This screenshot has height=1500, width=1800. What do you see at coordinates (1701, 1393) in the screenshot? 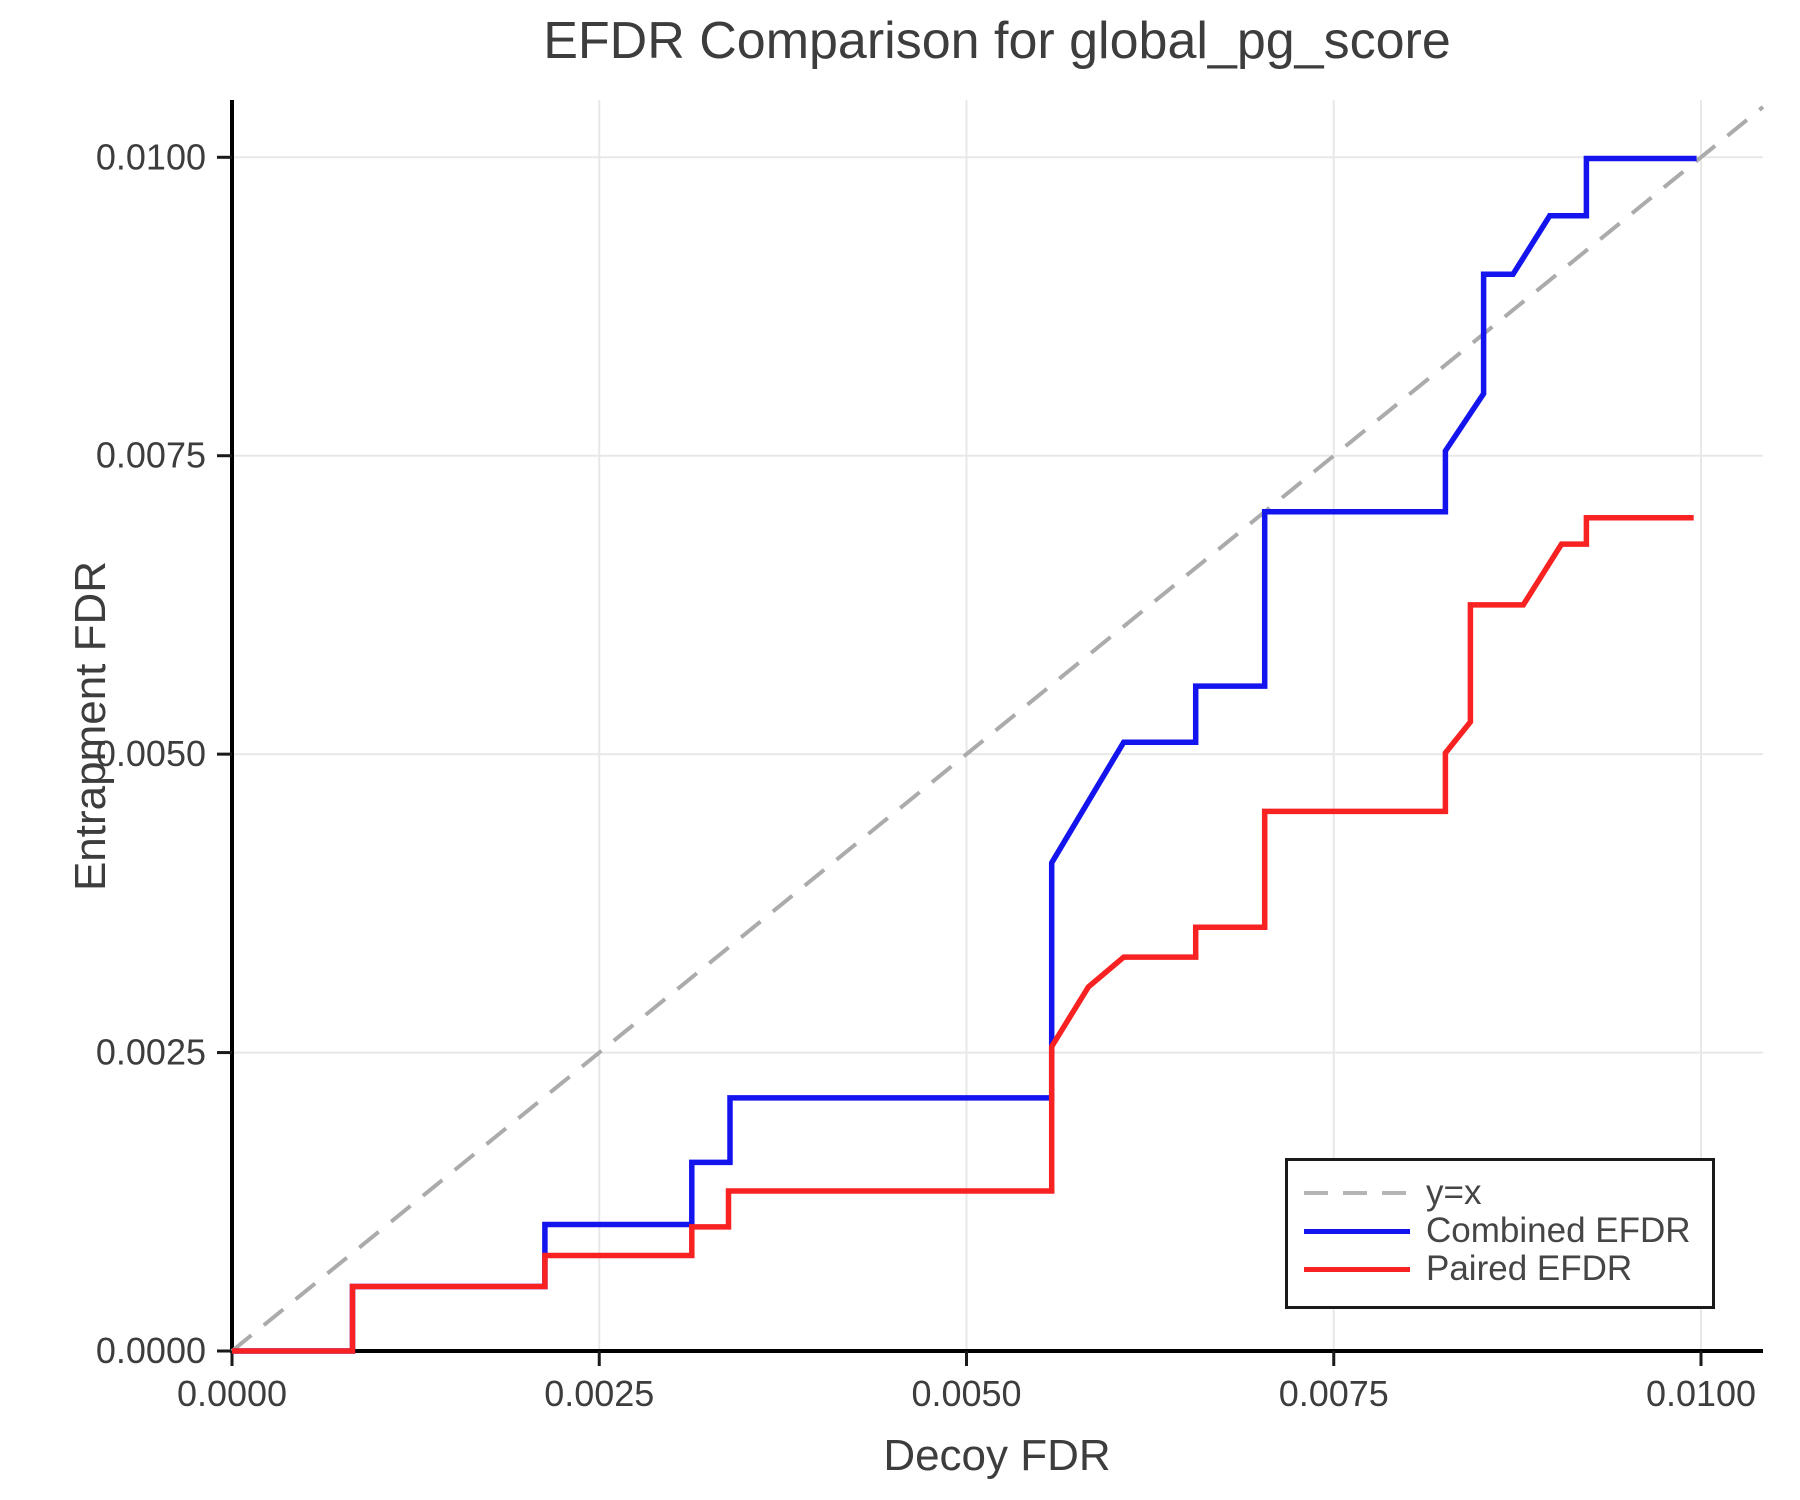
I see `x-tick-label: 0.0100` at bounding box center [1701, 1393].